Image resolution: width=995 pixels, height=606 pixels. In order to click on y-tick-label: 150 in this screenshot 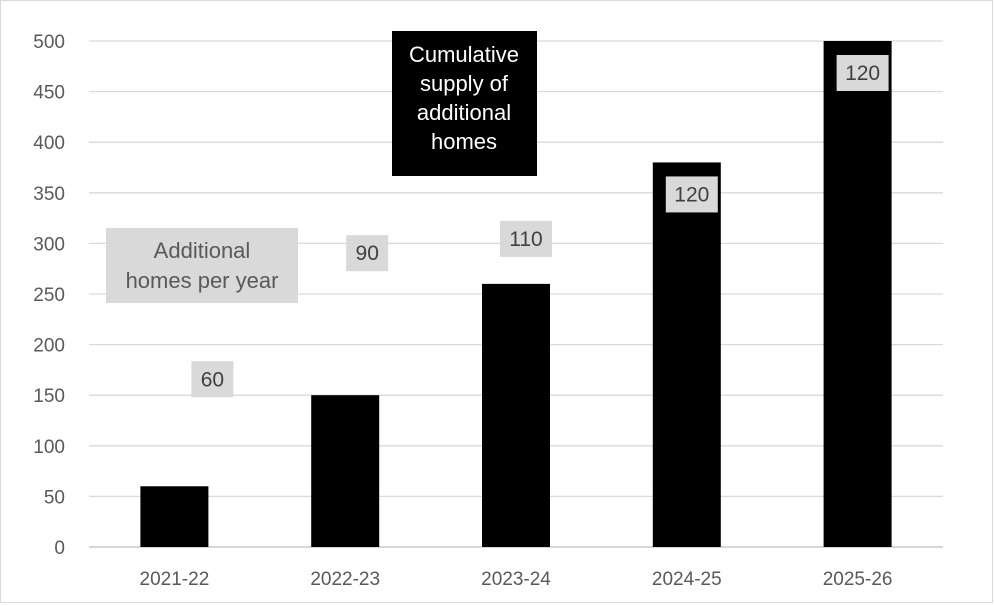, I will do `click(49, 396)`.